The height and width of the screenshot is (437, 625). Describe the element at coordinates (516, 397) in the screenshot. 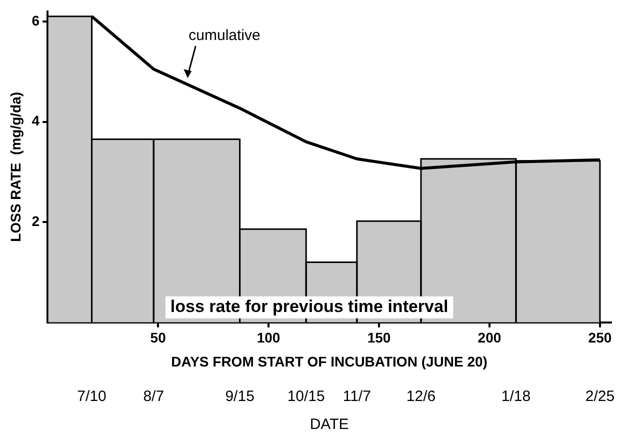

I see `text: 1/18` at that location.